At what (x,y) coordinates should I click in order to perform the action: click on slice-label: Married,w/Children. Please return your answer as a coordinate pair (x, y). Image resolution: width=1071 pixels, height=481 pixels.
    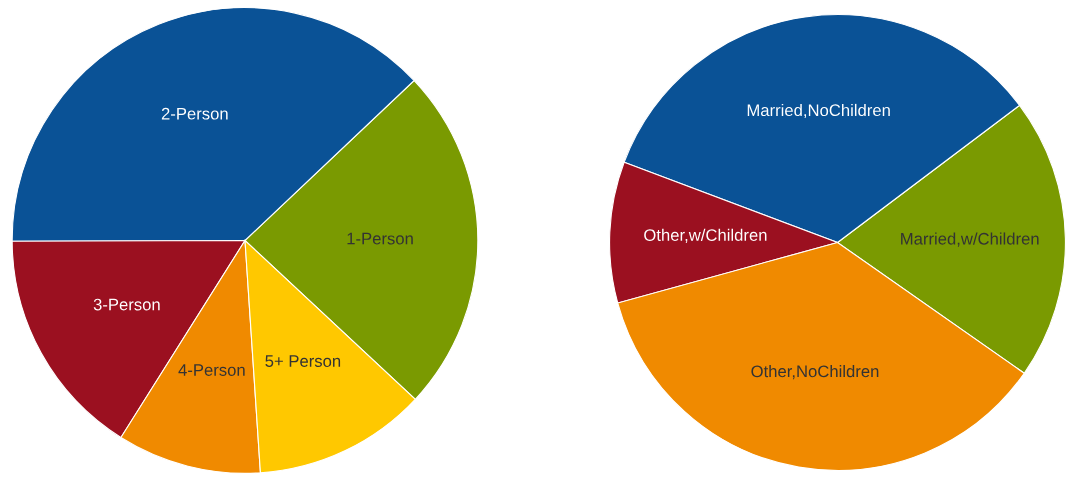
    Looking at the image, I should click on (970, 239).